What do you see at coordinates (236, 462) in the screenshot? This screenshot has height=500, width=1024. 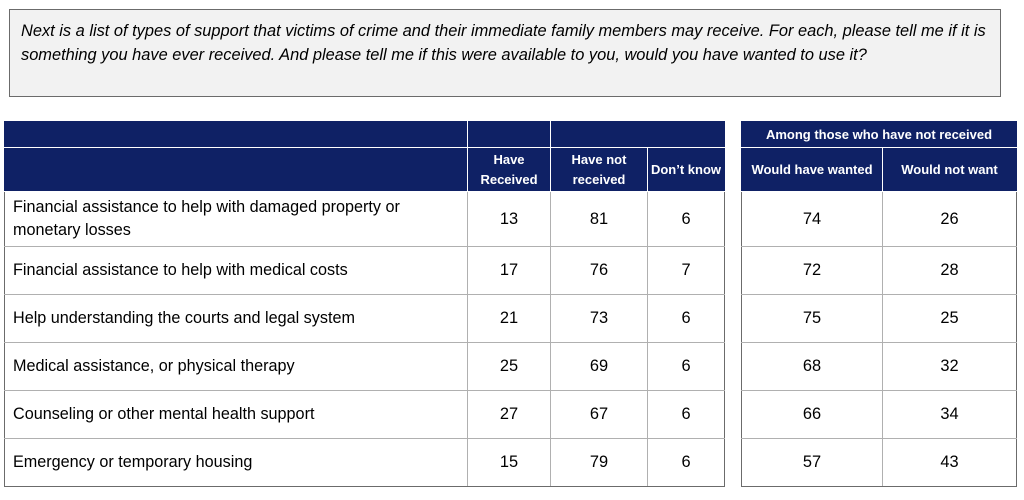 I see `row-label: Emergency or temporary housing` at bounding box center [236, 462].